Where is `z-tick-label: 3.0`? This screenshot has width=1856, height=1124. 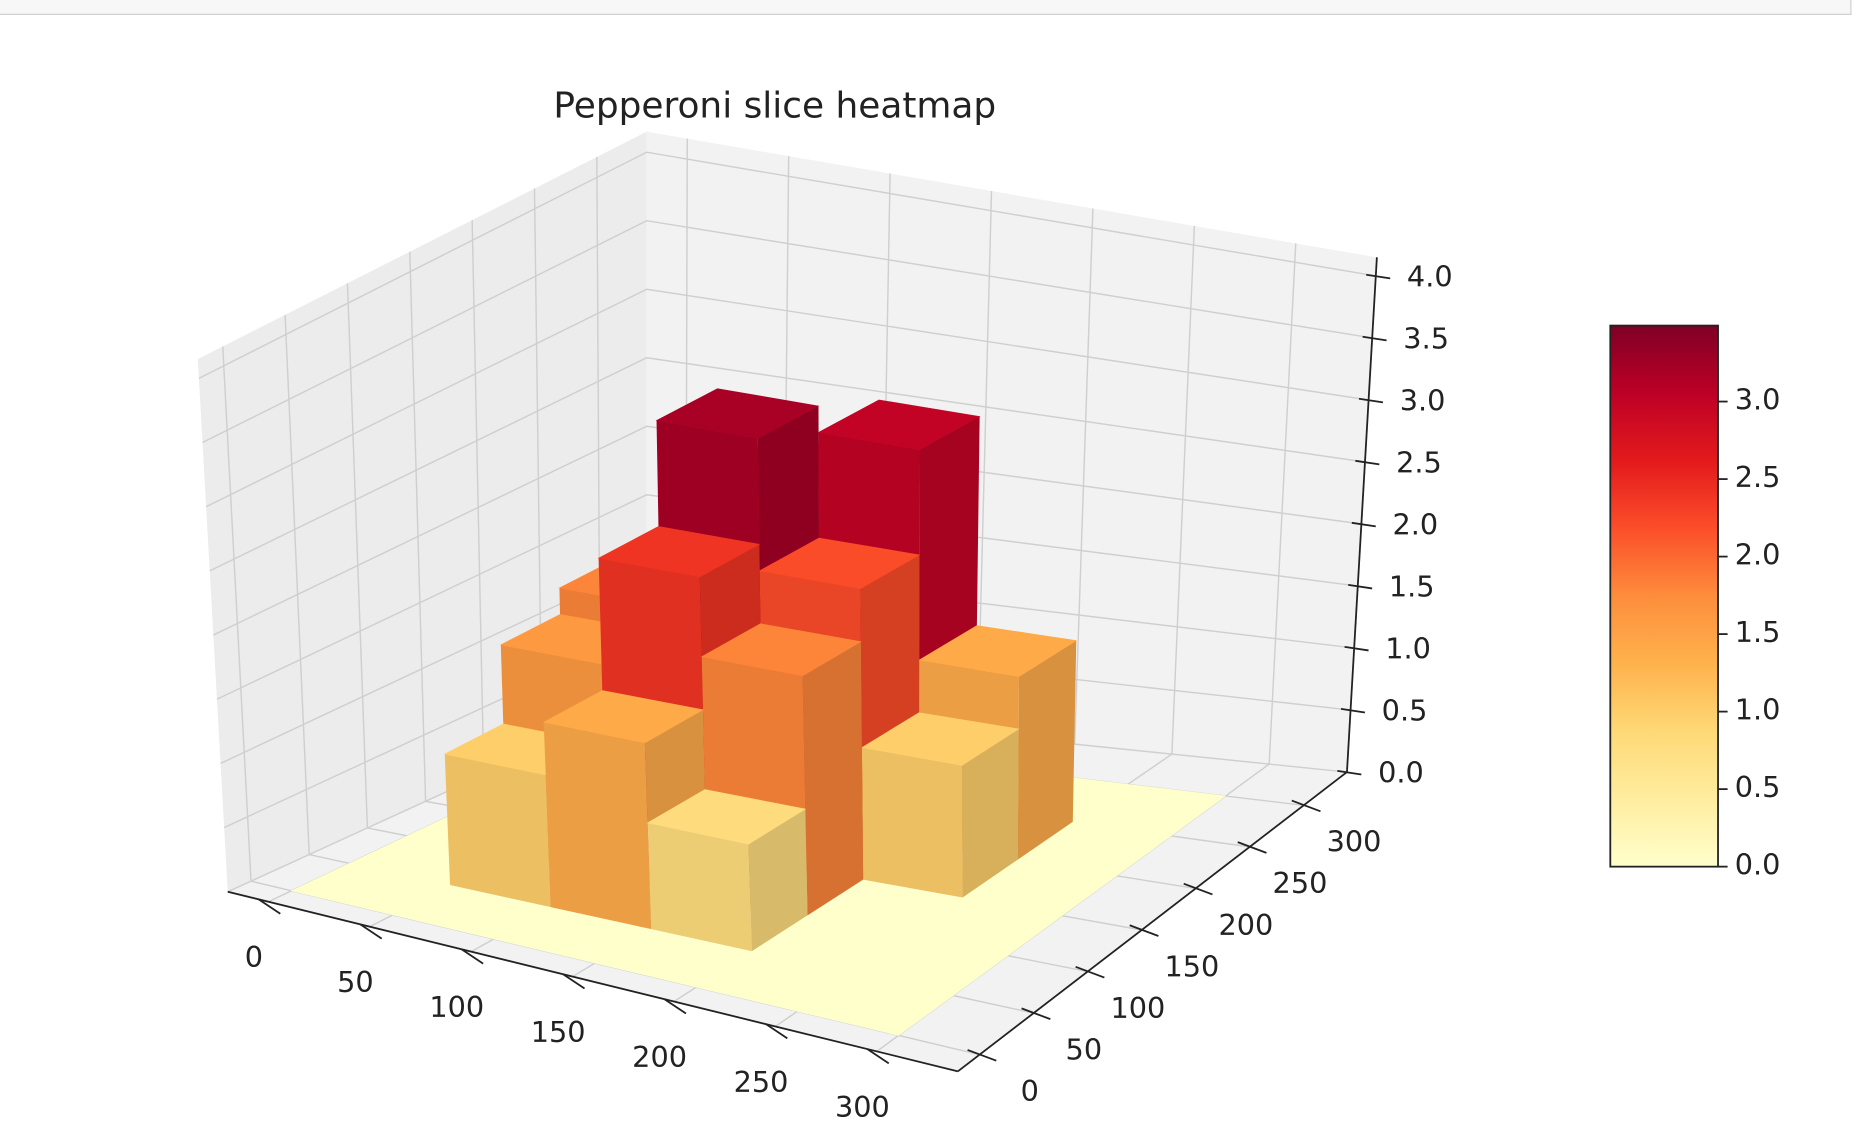
z-tick-label: 3.0 is located at coordinates (1423, 400).